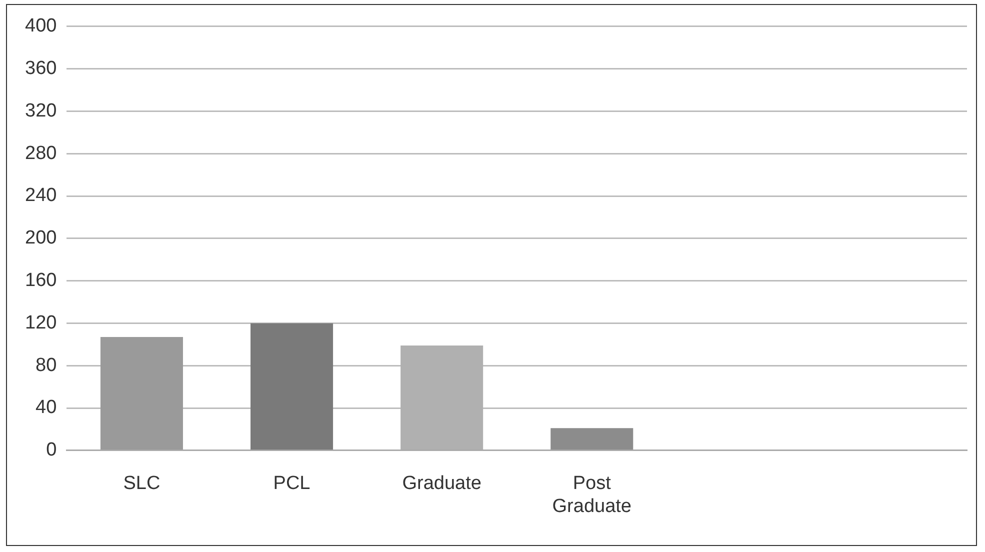 Image resolution: width=985 pixels, height=552 pixels. Describe the element at coordinates (442, 483) in the screenshot. I see `x-tick-label: Graduate` at that location.